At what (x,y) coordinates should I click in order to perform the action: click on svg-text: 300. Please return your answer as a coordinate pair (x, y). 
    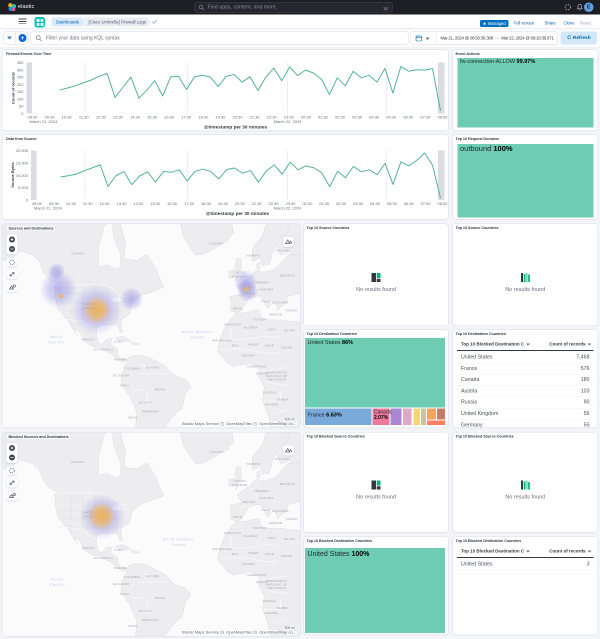
    Looking at the image, I should click on (20, 69).